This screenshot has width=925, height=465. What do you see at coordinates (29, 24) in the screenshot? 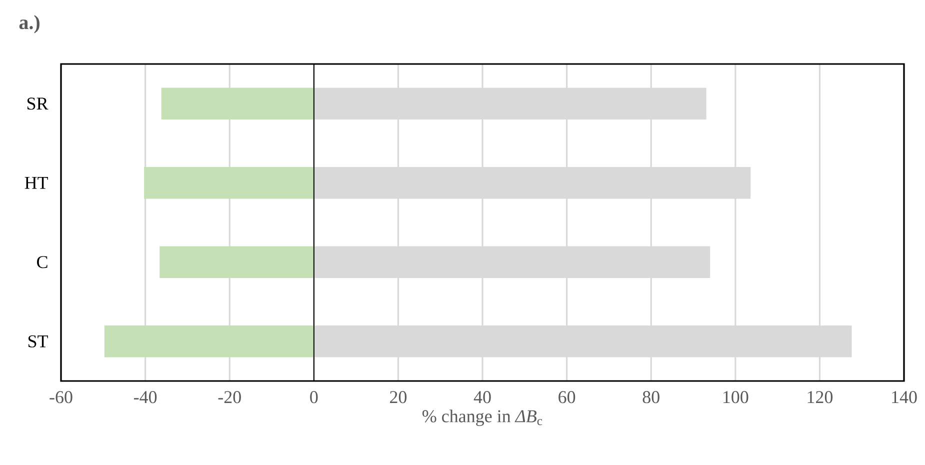
I see `chart-title: a.)` at bounding box center [29, 24].